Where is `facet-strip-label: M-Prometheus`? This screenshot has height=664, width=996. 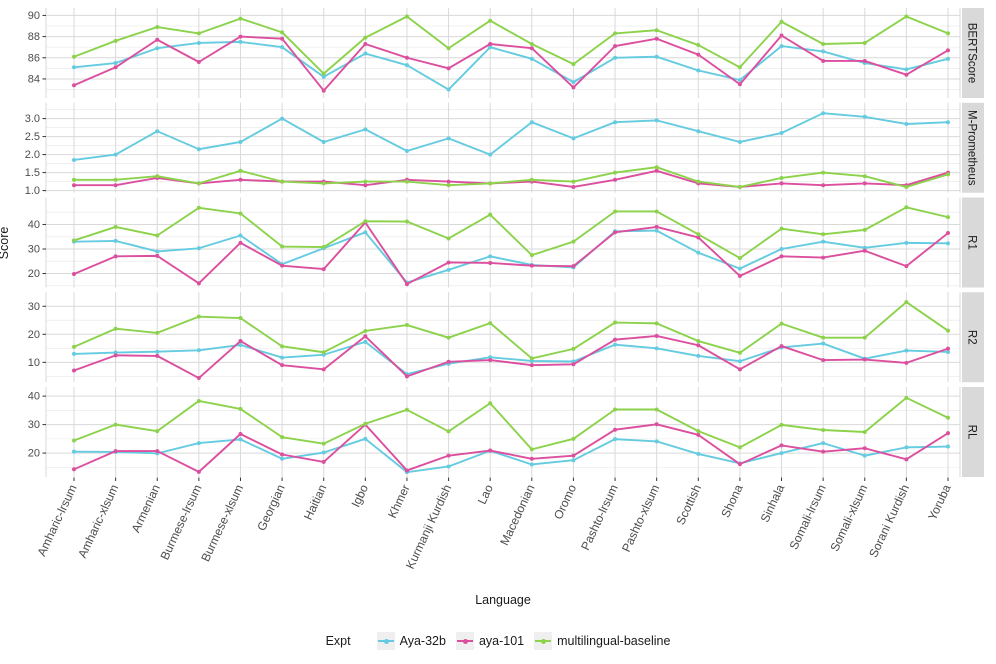
facet-strip-label: M-Prometheus is located at coordinates (972, 148).